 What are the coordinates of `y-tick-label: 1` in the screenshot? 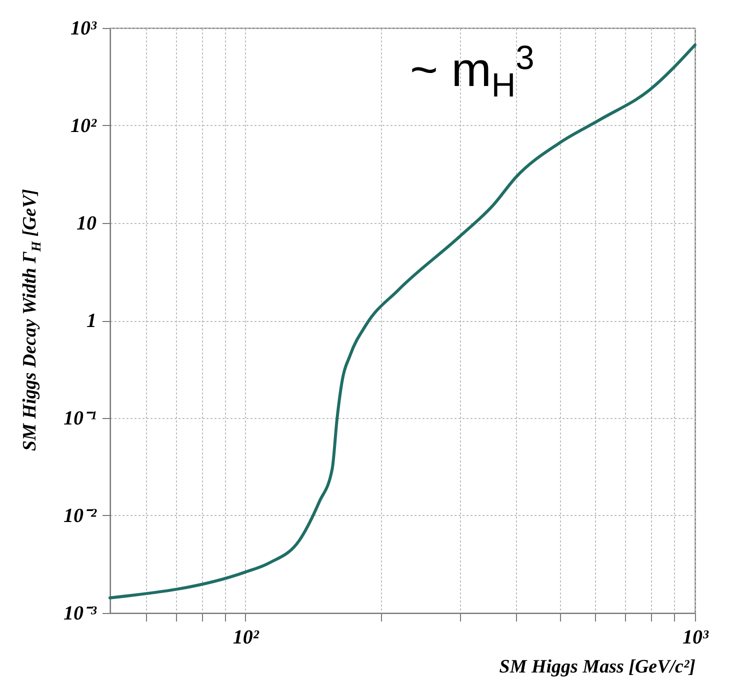 It's located at (91, 321).